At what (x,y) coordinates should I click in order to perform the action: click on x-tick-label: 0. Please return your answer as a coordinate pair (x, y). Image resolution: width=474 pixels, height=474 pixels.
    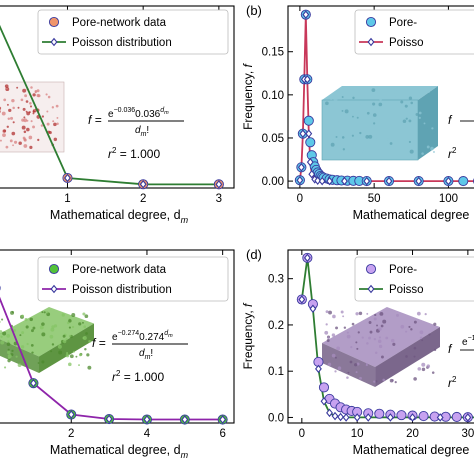
    Looking at the image, I should click on (300, 199).